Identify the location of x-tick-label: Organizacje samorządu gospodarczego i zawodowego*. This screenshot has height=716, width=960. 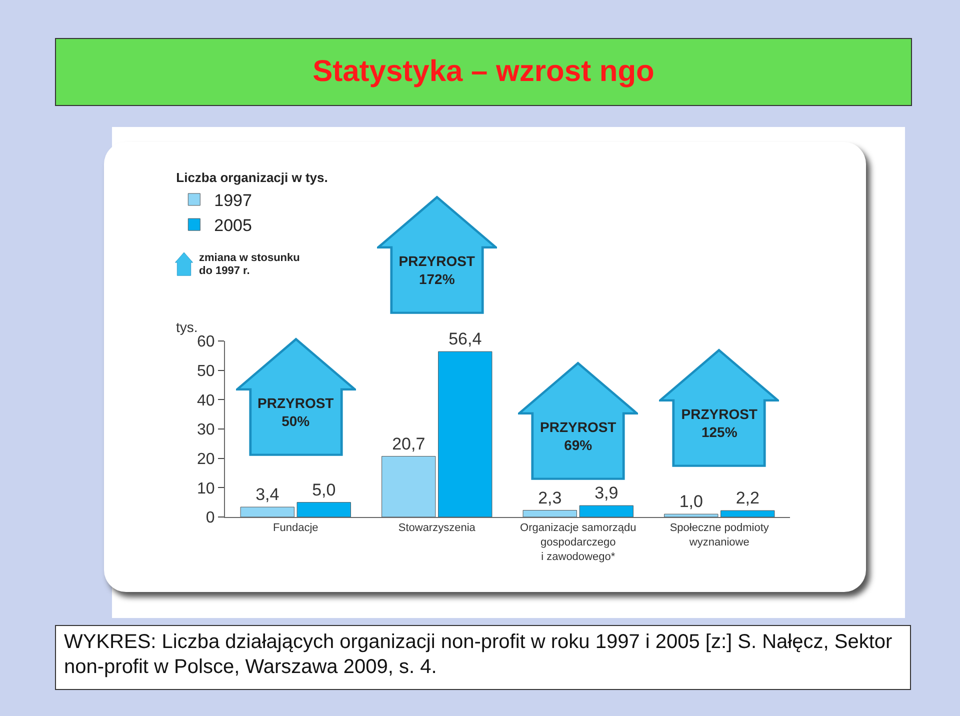
(578, 542).